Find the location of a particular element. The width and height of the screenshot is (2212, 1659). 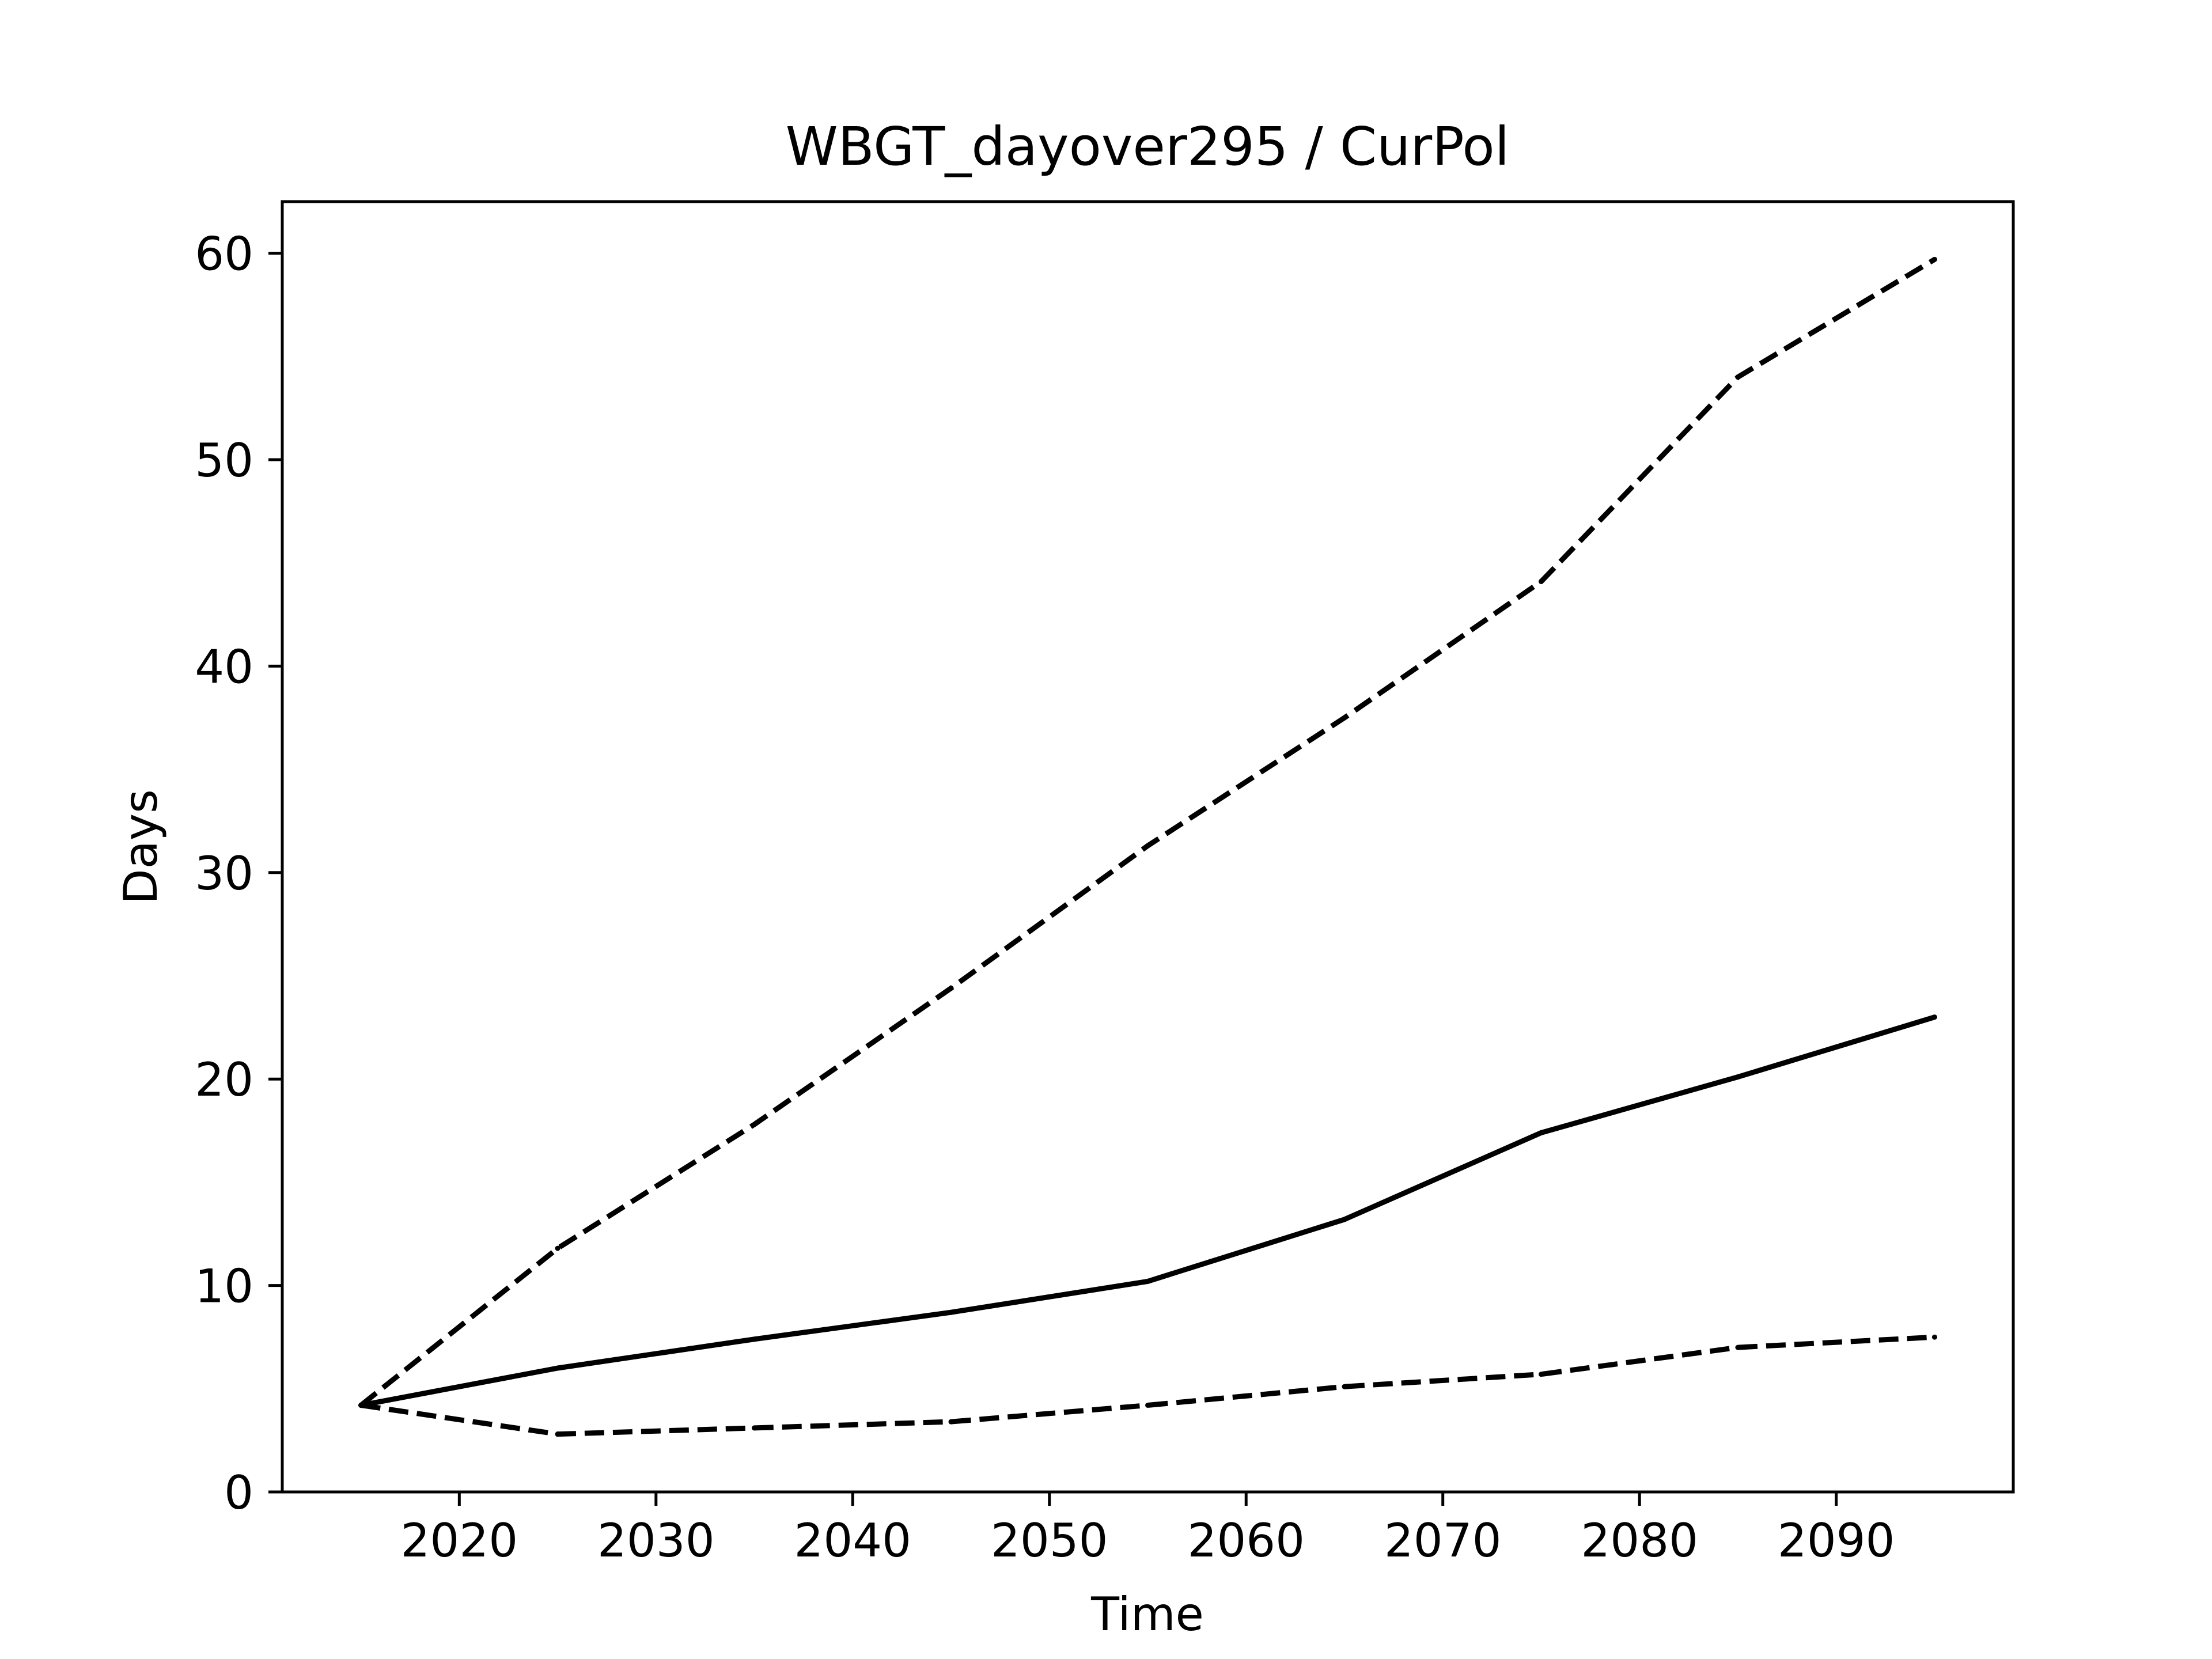

x-tick-label: 2060 is located at coordinates (1246, 1540).